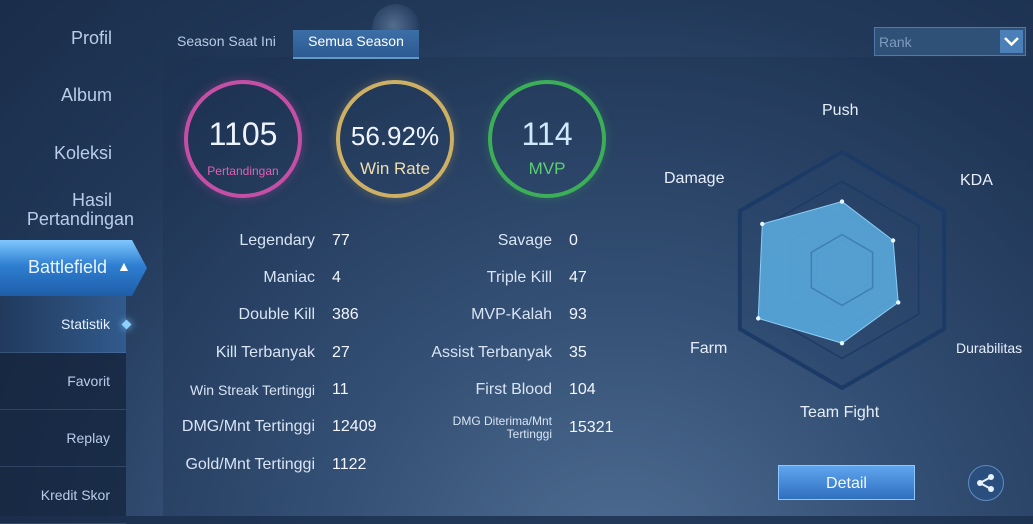 The image size is (1033, 524). What do you see at coordinates (893, 240) in the screenshot?
I see `radar-point-kda` at bounding box center [893, 240].